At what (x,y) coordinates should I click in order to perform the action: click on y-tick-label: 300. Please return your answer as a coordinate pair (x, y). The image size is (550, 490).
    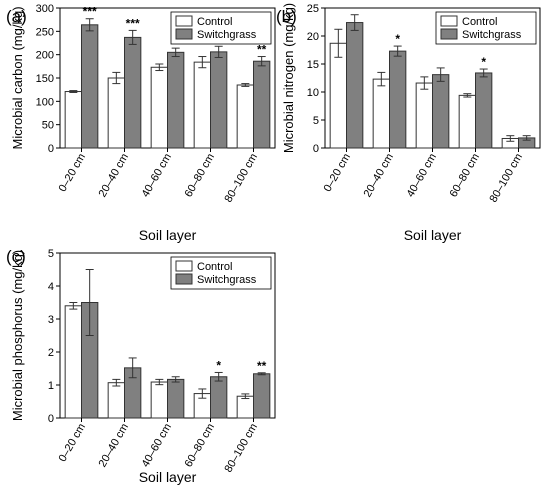
    Looking at the image, I should click on (45, 9).